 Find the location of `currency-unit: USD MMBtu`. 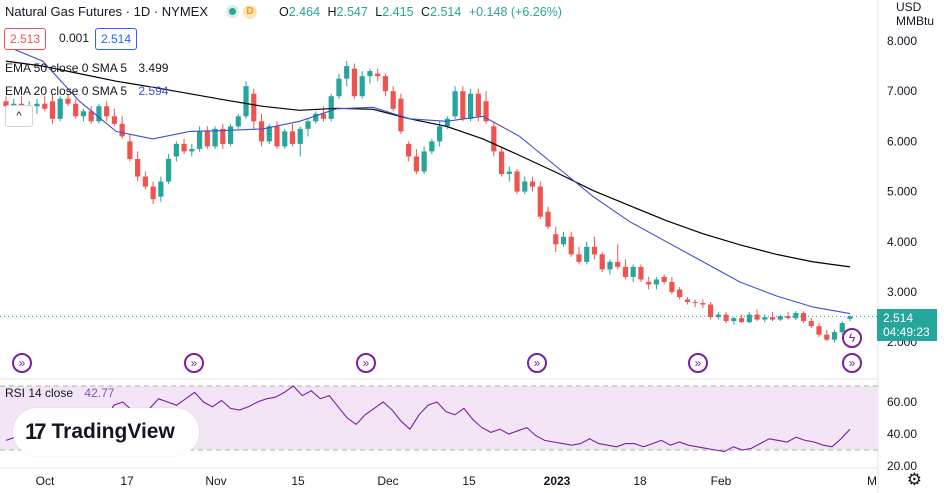

currency-unit: USD MMBtu is located at coordinates (915, 14).